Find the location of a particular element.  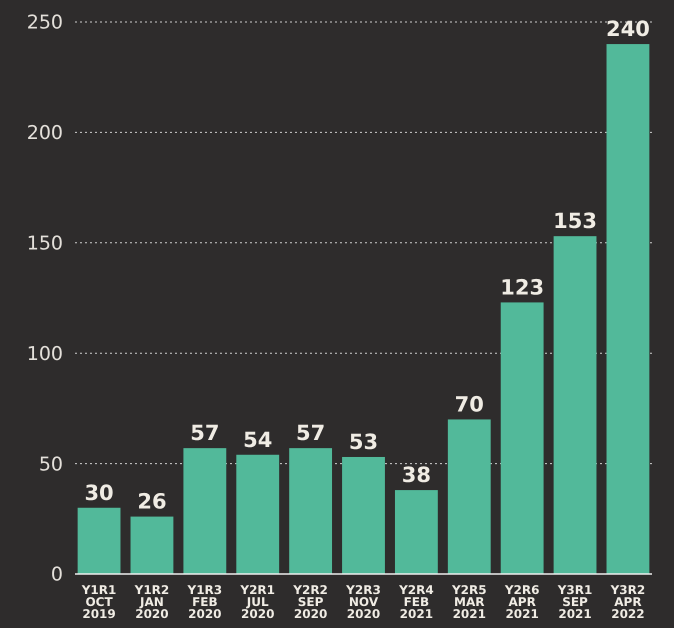

y-tick-label: 100 is located at coordinates (44, 353).